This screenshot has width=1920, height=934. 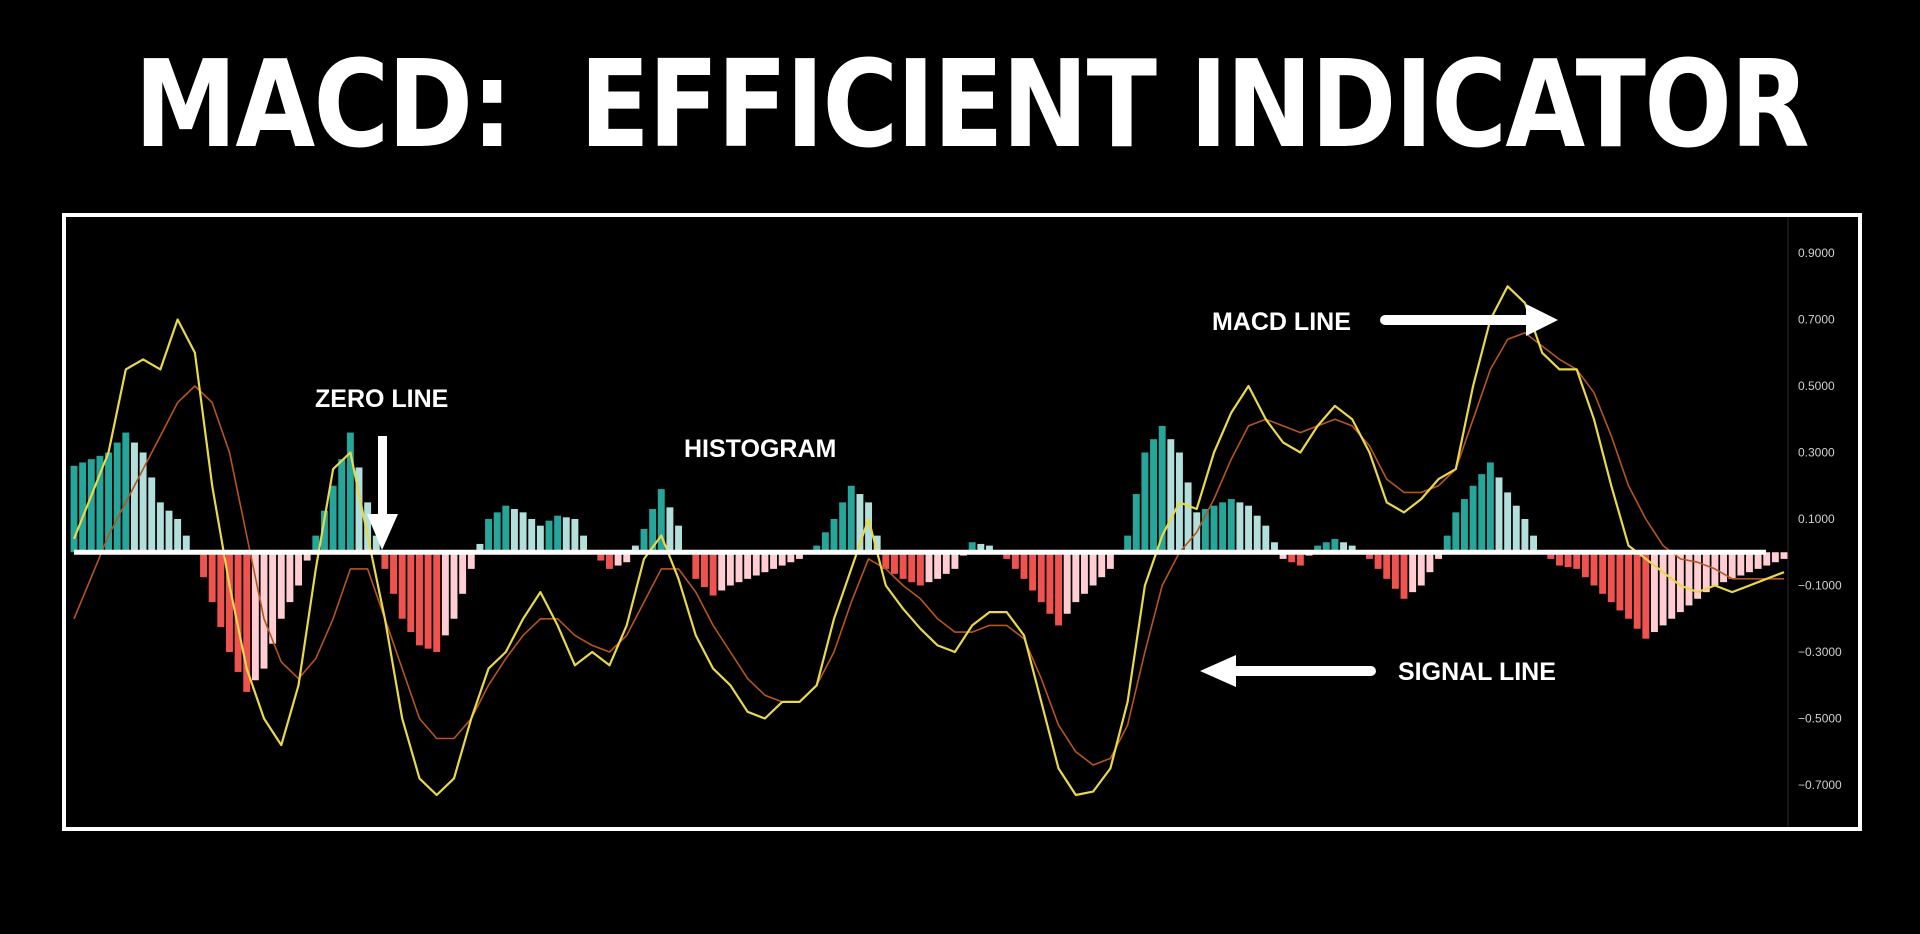 What do you see at coordinates (1281, 322) in the screenshot?
I see `macd-line-label: MACD LINE` at bounding box center [1281, 322].